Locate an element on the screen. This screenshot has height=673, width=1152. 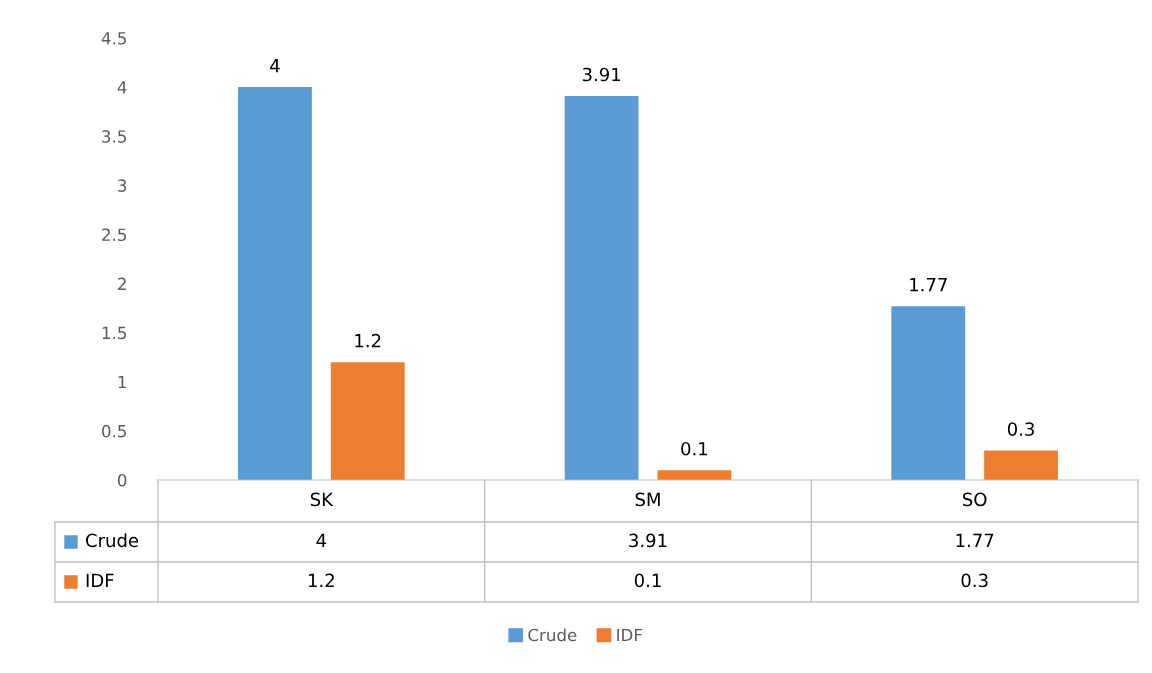
annotation: 3.91 is located at coordinates (601, 74).